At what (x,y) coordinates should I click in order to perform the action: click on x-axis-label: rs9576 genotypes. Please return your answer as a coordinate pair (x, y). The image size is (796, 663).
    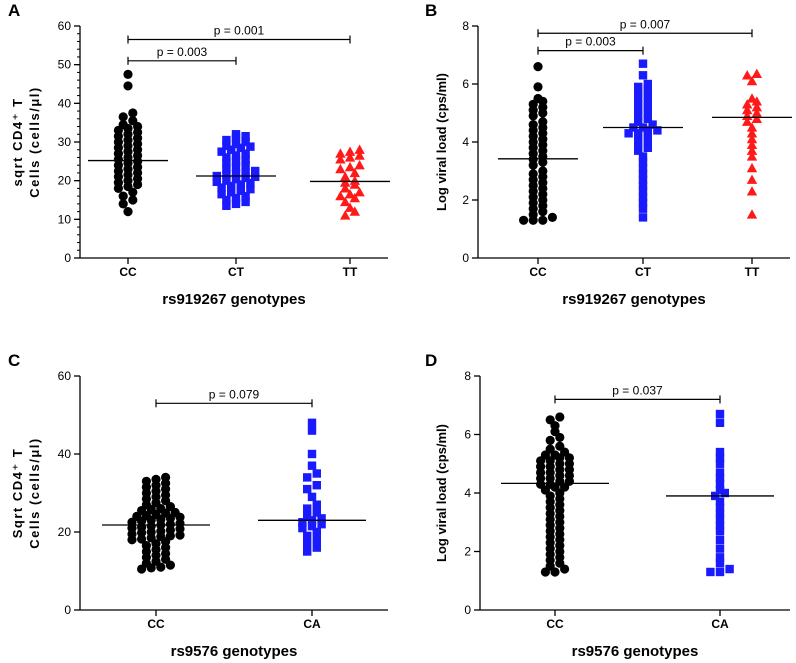
    Looking at the image, I should click on (635, 651).